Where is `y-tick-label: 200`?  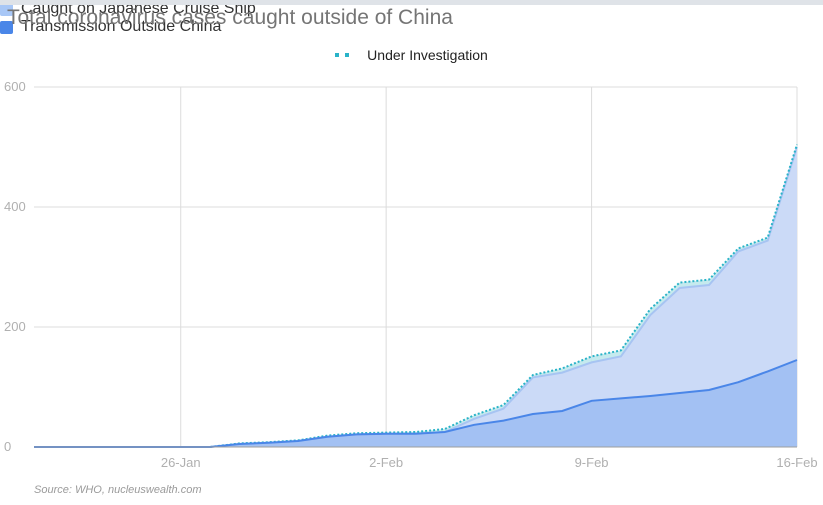 y-tick-label: 200 is located at coordinates (15, 326).